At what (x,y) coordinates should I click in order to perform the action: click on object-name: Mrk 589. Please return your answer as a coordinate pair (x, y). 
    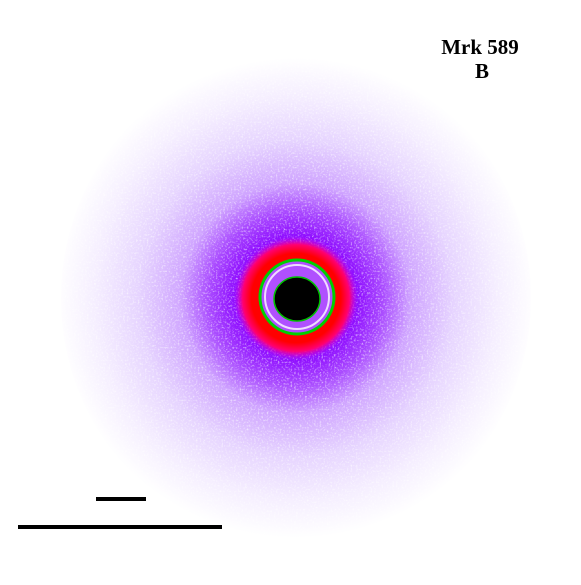
    Looking at the image, I should click on (480, 47).